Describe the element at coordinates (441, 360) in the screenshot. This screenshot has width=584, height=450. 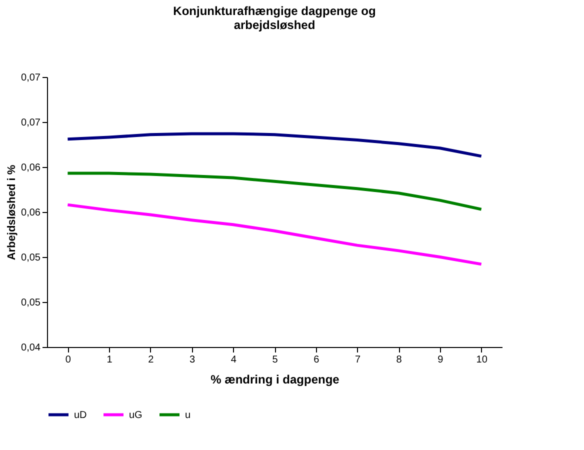
I see `x-tick-label: 9` at that location.